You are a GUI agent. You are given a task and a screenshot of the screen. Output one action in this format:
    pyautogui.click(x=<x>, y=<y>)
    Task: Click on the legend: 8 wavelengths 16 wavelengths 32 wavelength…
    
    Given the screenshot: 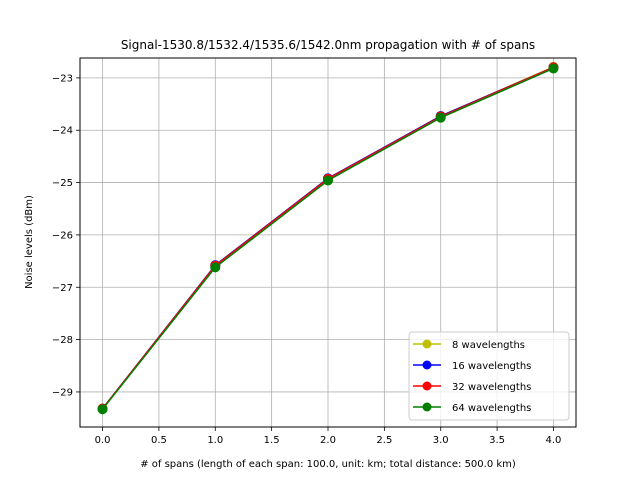 What is the action you would take?
    pyautogui.click(x=489, y=376)
    